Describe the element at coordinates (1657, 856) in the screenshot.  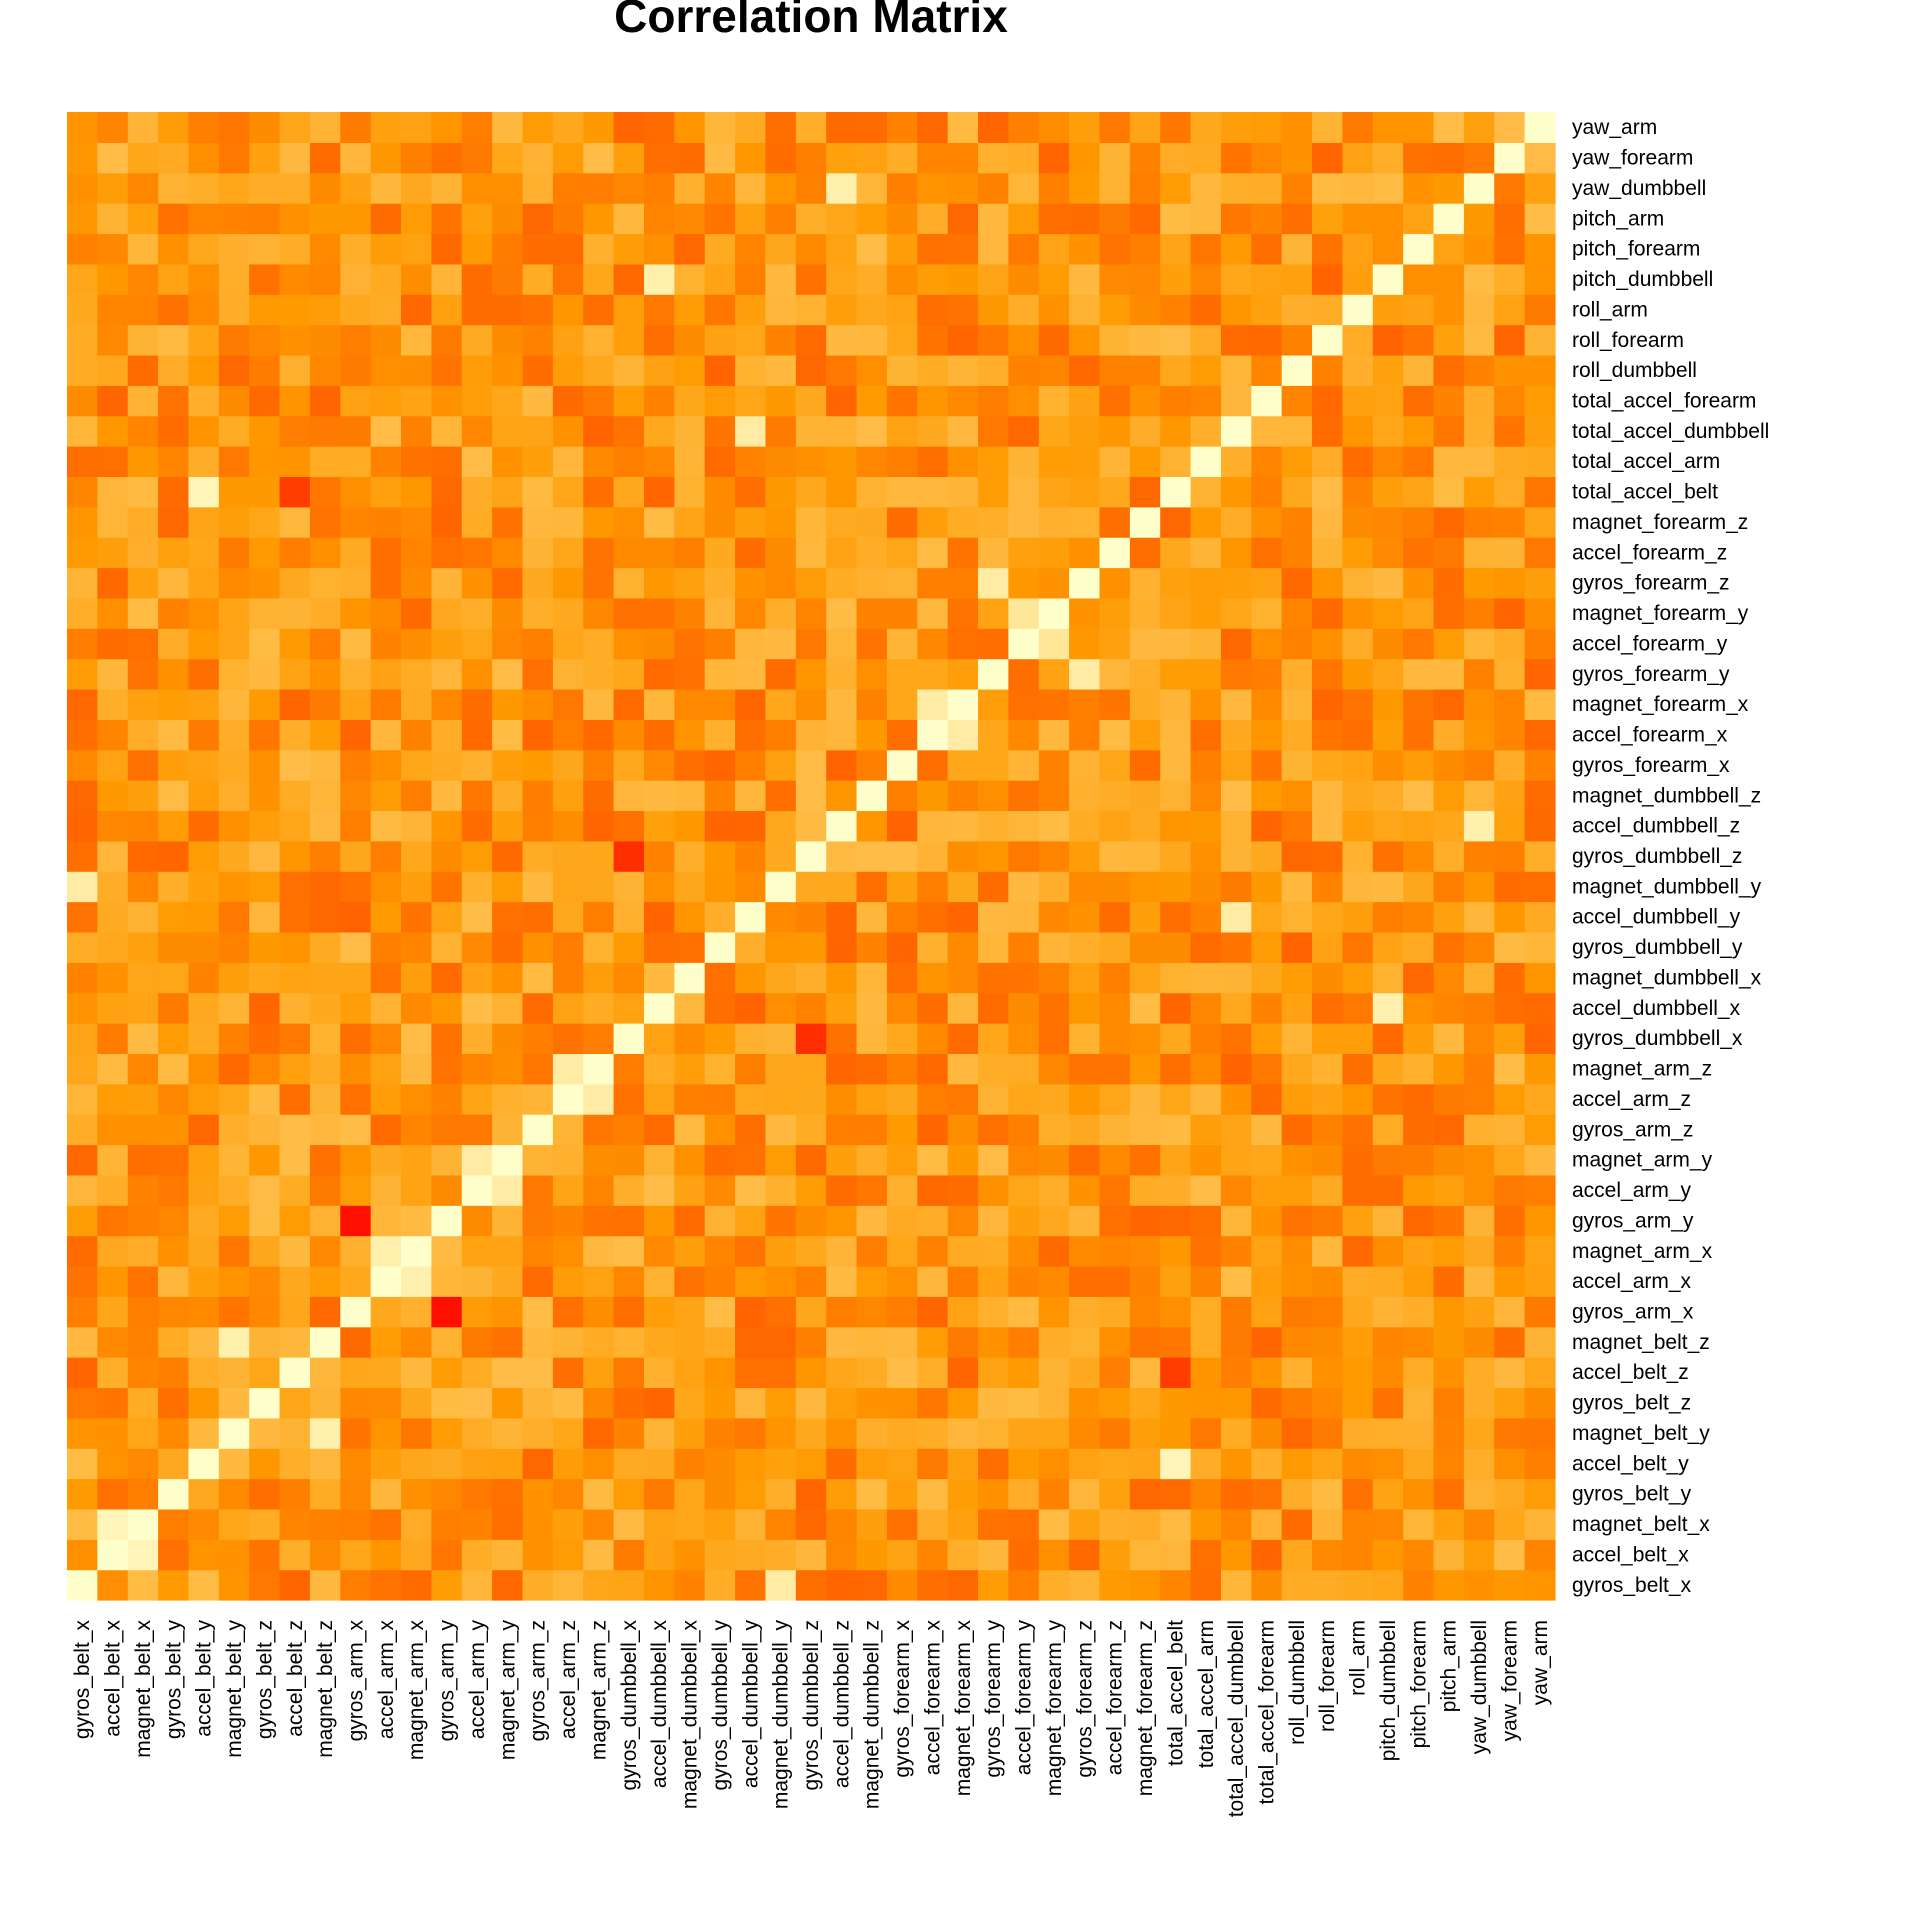
I see `y-tick-label: gyros_dumbbell_z` at that location.